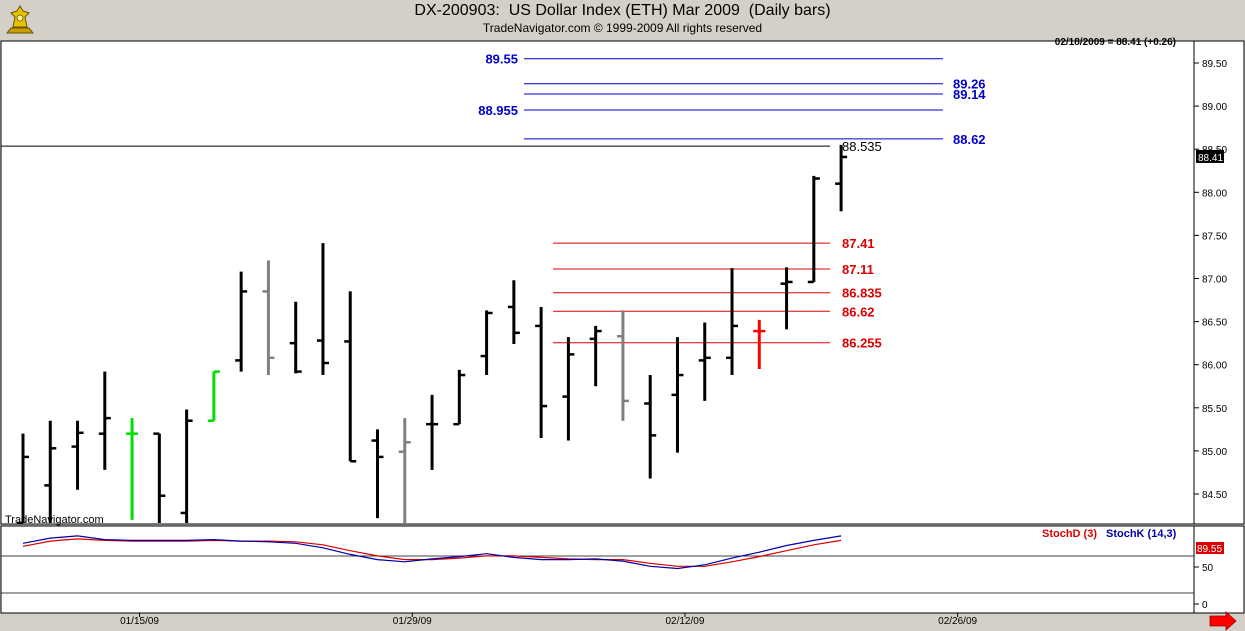  What do you see at coordinates (1214, 366) in the screenshot?
I see `y-tick-label: 86.00` at bounding box center [1214, 366].